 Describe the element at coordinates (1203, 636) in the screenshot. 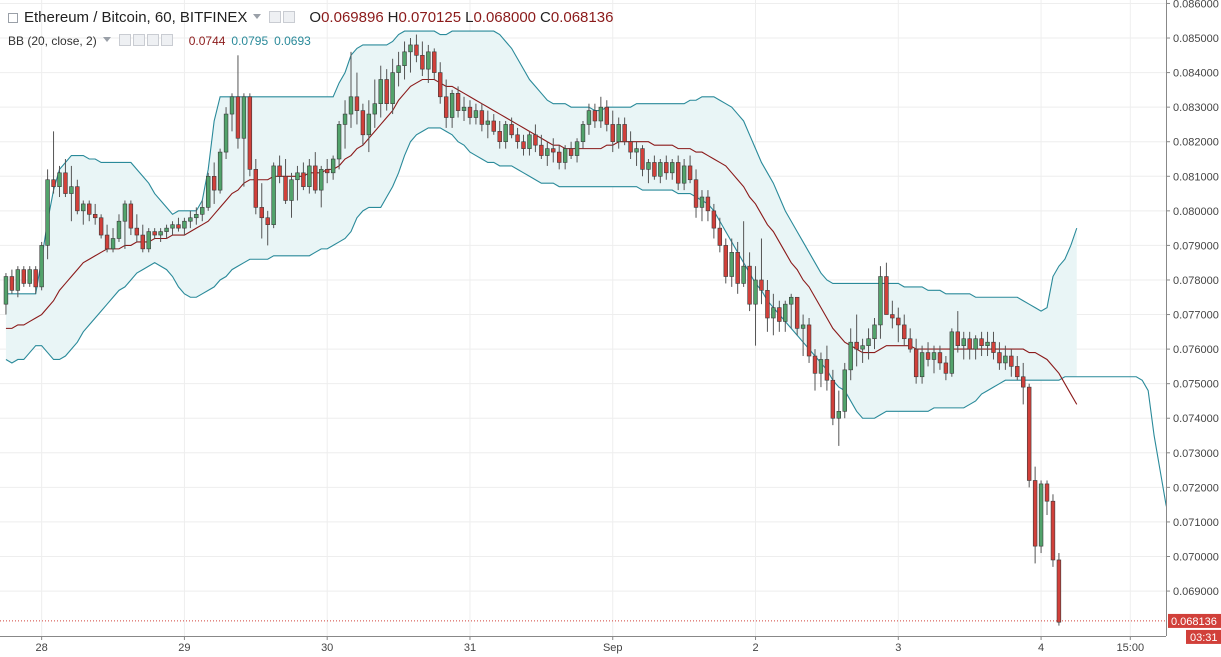

I see `countdown-tag` at that location.